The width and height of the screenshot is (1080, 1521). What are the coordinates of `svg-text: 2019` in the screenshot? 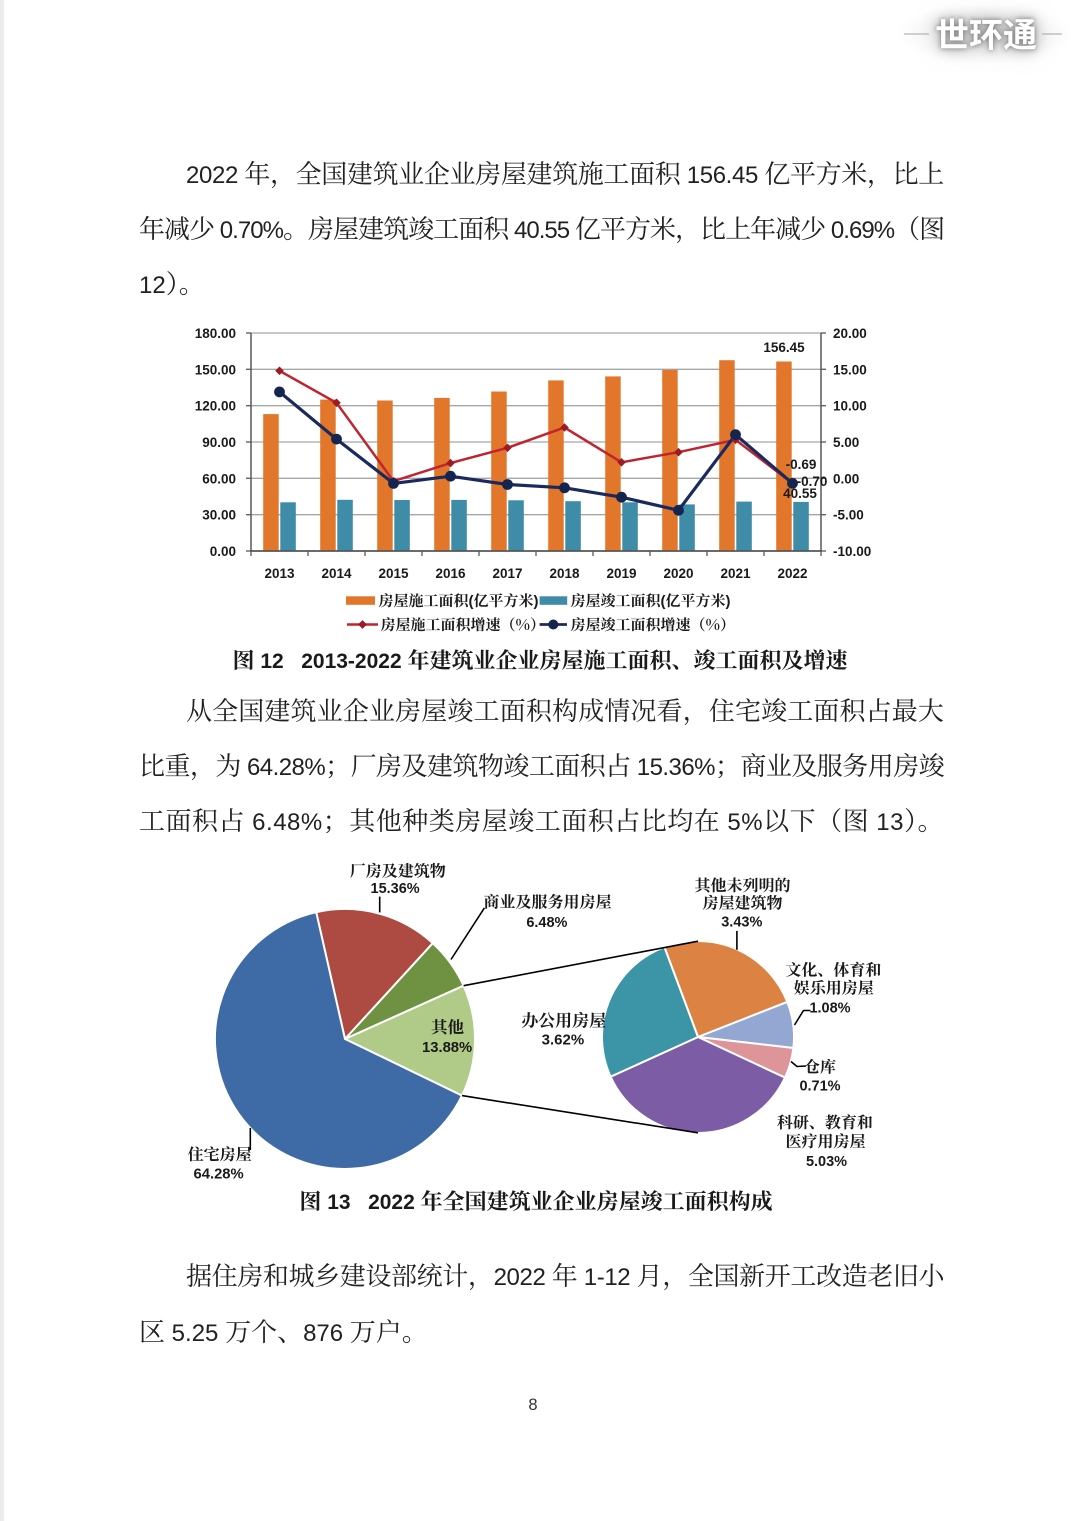 It's located at (621, 573).